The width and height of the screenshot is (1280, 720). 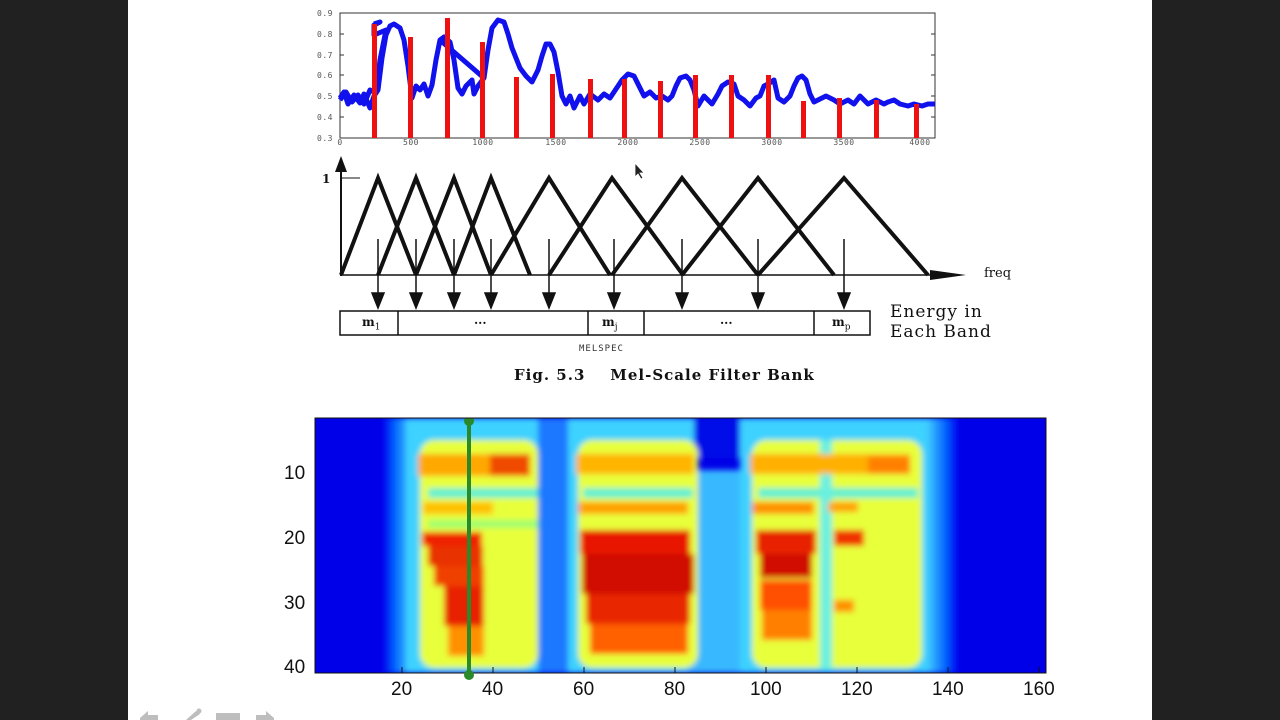 I want to click on arrow-right-icon, so click(x=265, y=714).